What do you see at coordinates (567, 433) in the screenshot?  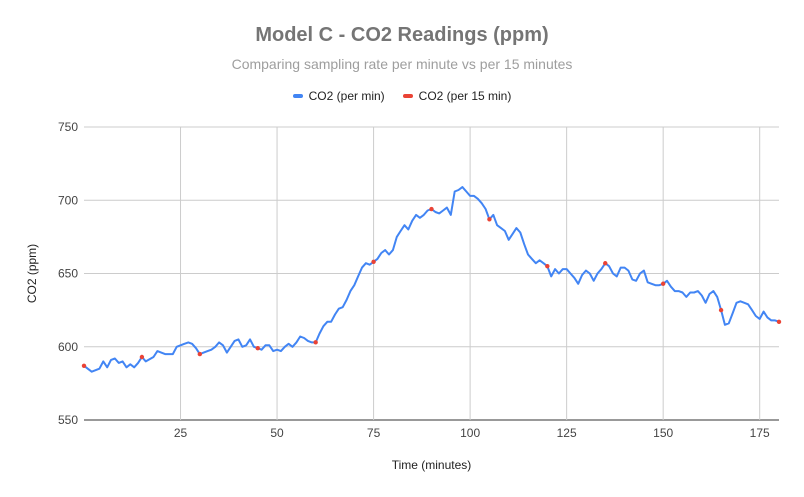 I see `x-tick-label: 125` at bounding box center [567, 433].